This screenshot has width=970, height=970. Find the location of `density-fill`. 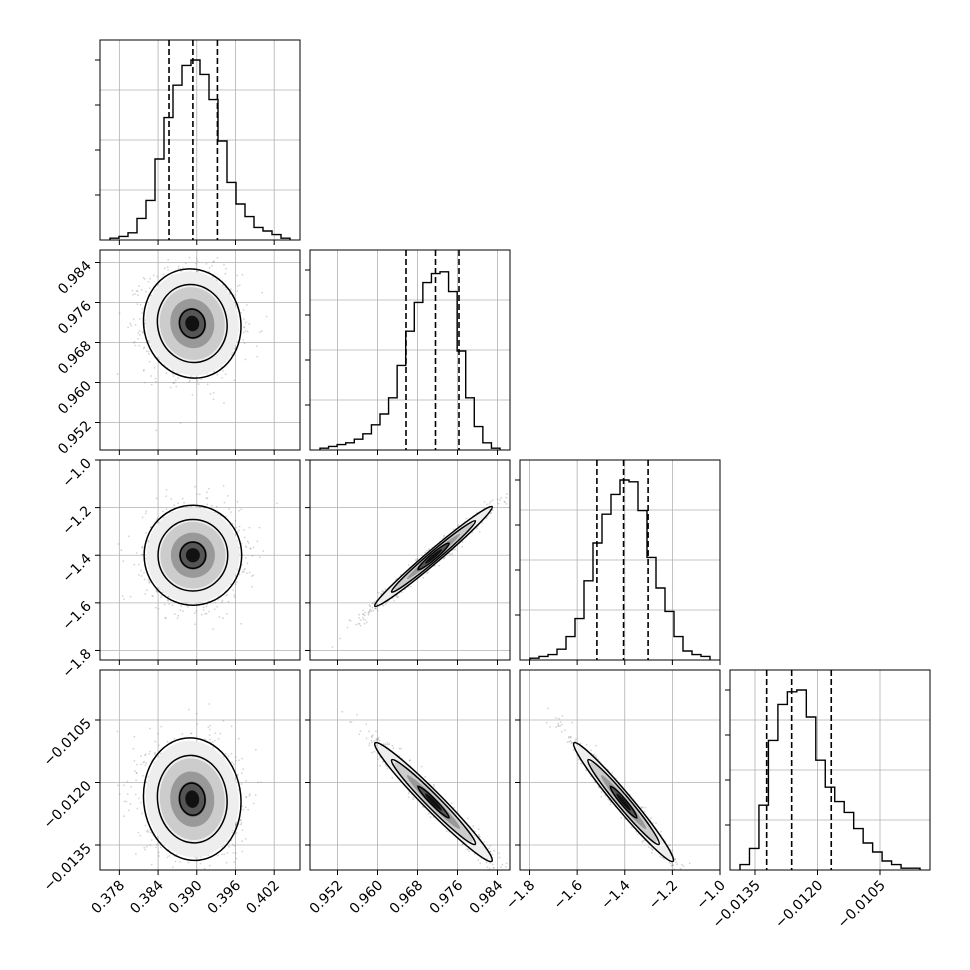

density-fill is located at coordinates (433, 556).